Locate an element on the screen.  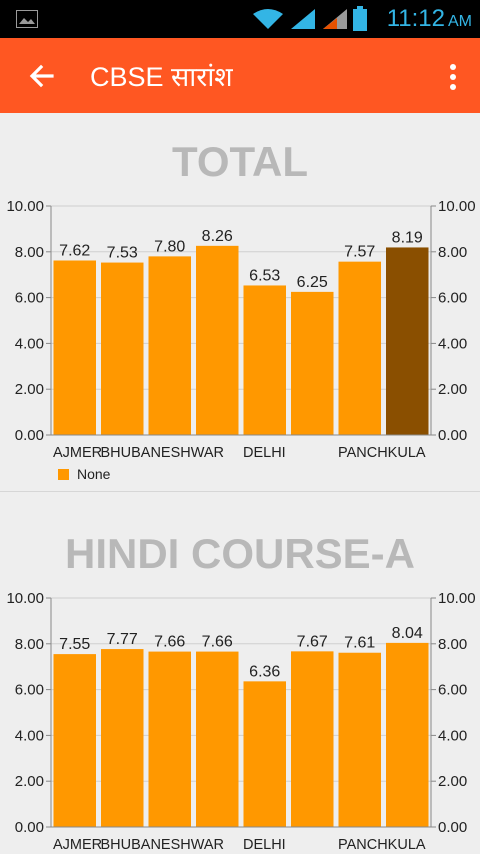
bar-value-label: 7.67 is located at coordinates (312, 641).